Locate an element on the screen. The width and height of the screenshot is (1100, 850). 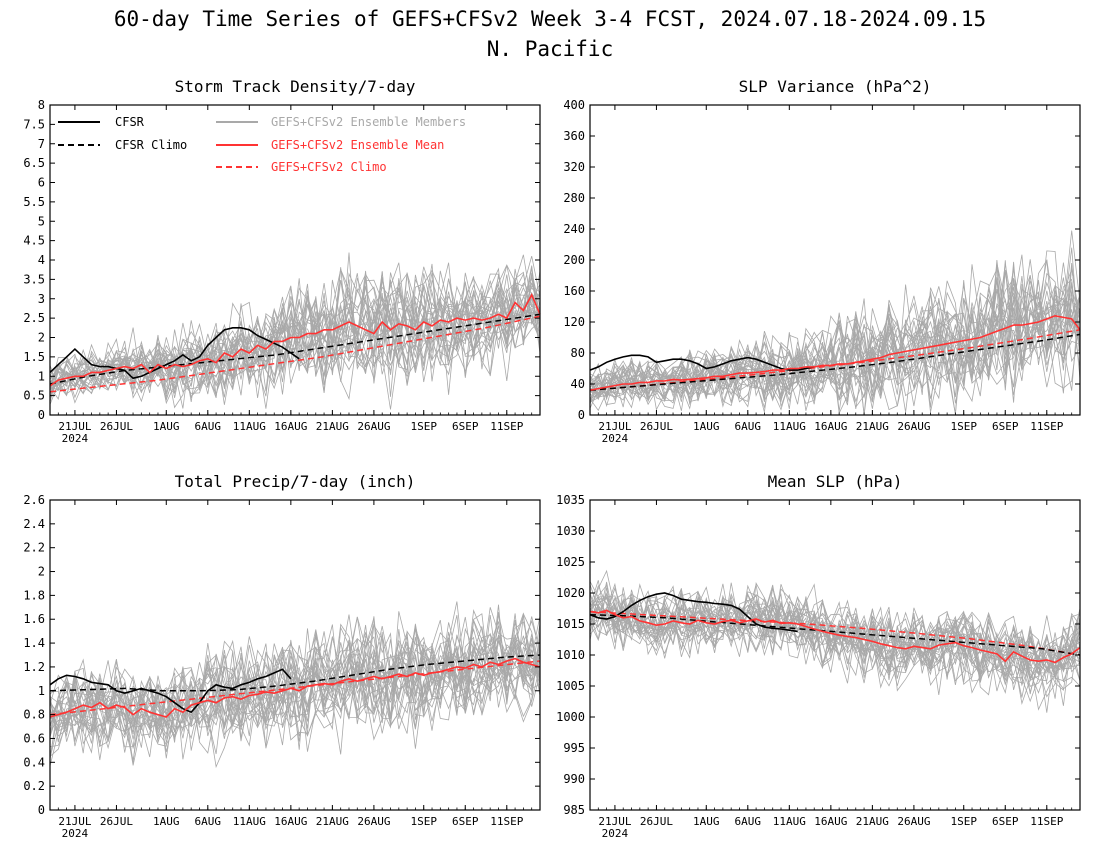
y-tick-label: 2.5 is located at coordinates (34, 318).